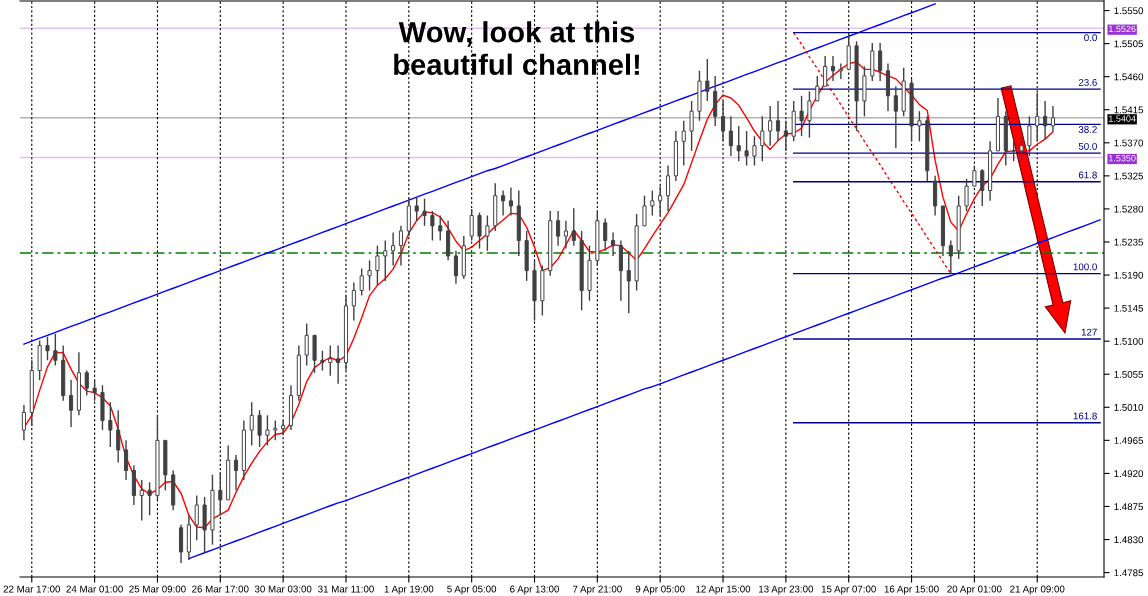  Describe the element at coordinates (1129, 77) in the screenshot. I see `y-tick-label: 1.5460` at that location.